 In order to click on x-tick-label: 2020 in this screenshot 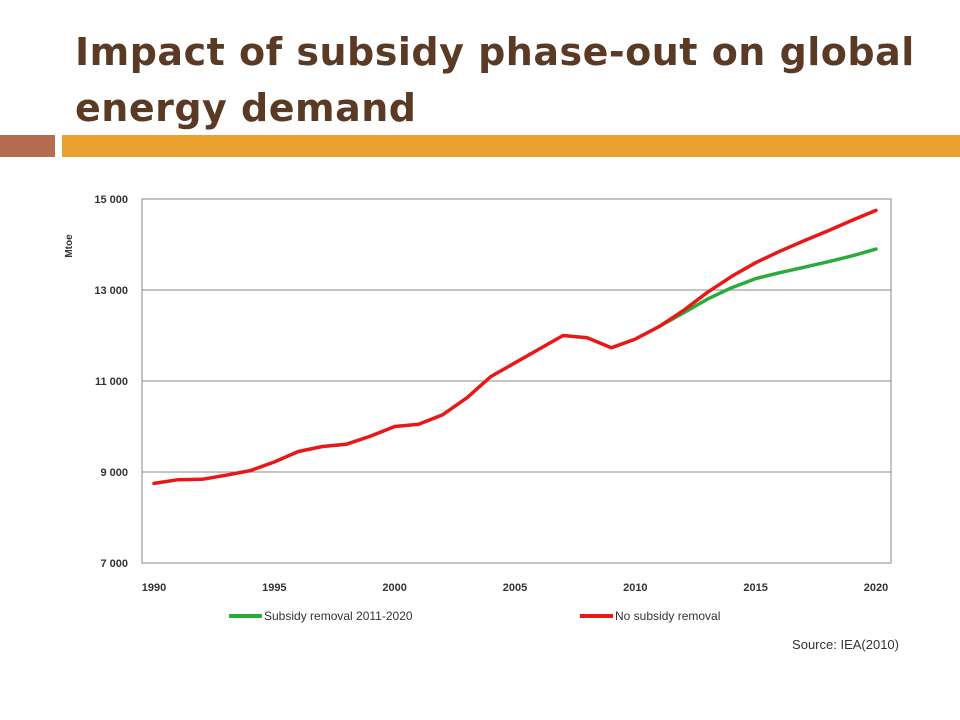, I will do `click(876, 588)`.